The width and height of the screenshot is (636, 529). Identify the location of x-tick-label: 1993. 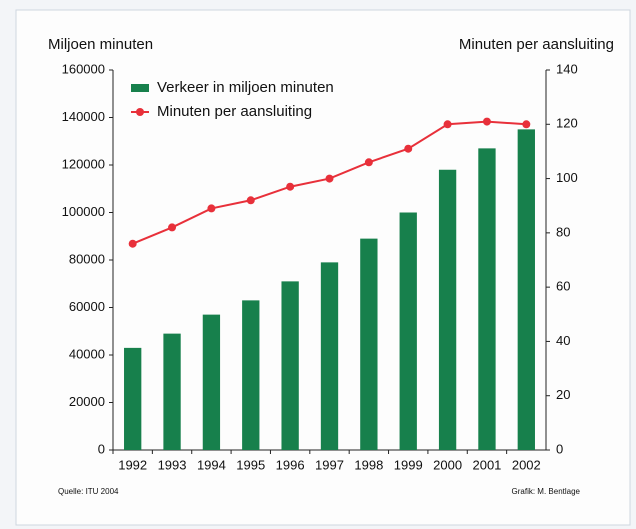
(172, 464).